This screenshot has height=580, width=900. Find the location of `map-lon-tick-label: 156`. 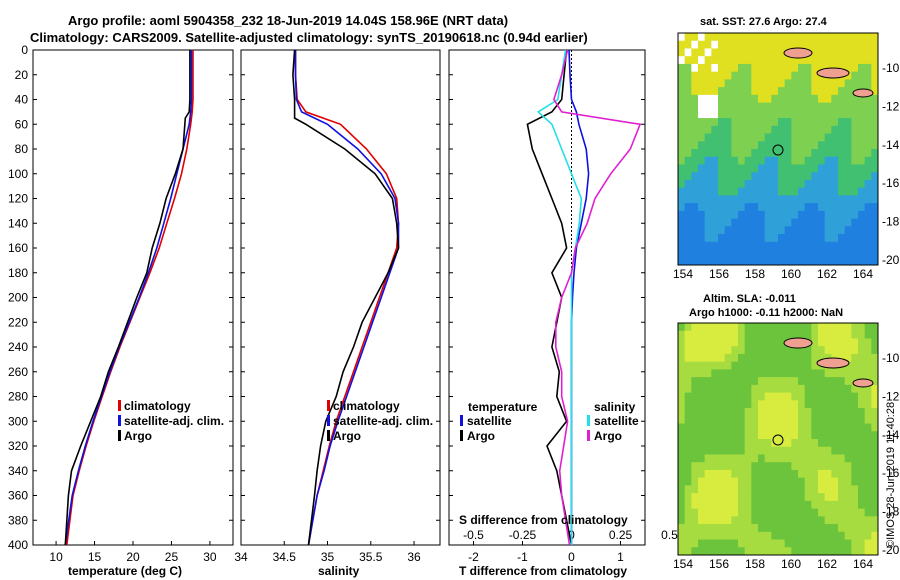

map-lon-tick-label: 156 is located at coordinates (719, 564).